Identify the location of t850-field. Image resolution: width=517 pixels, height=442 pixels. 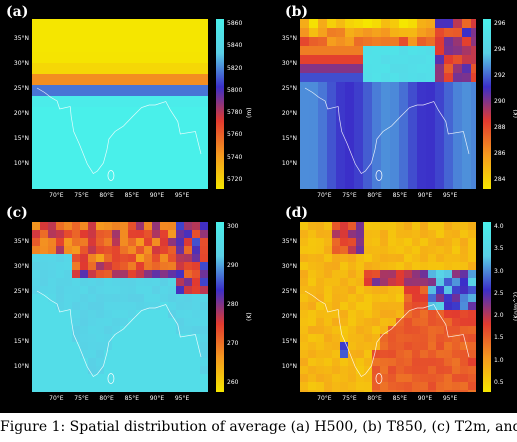
(388, 104).